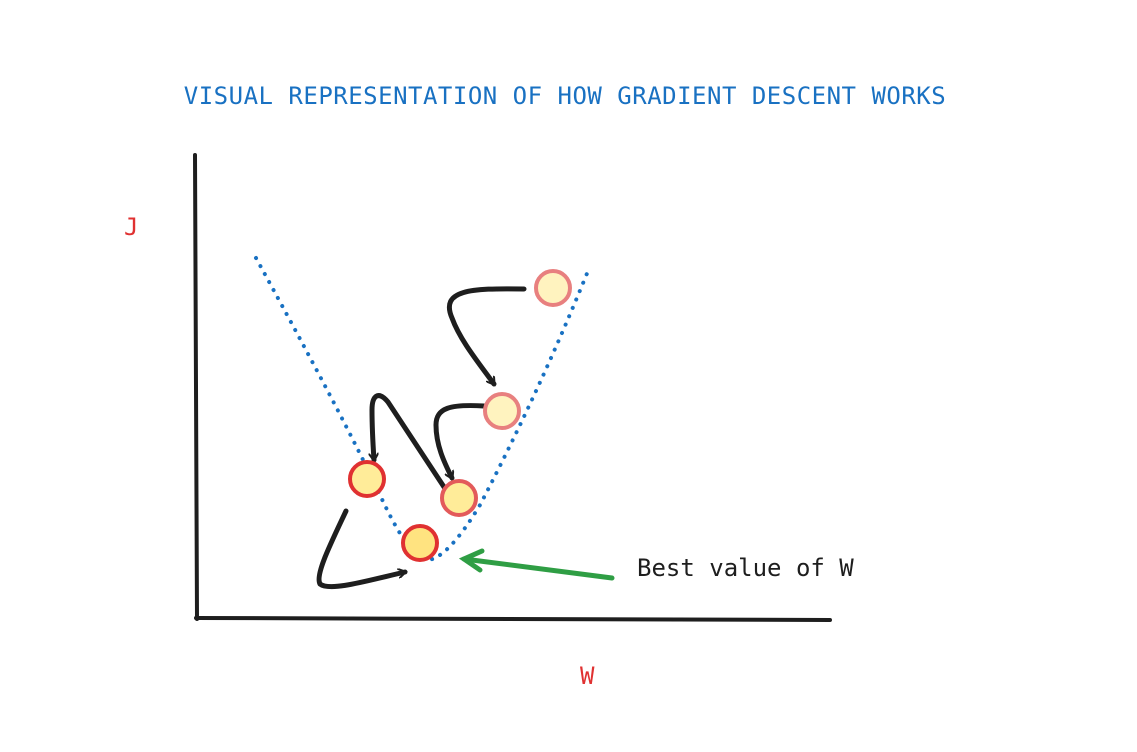 This screenshot has width=1137, height=752. I want to click on cost-curve, so click(423, 409).